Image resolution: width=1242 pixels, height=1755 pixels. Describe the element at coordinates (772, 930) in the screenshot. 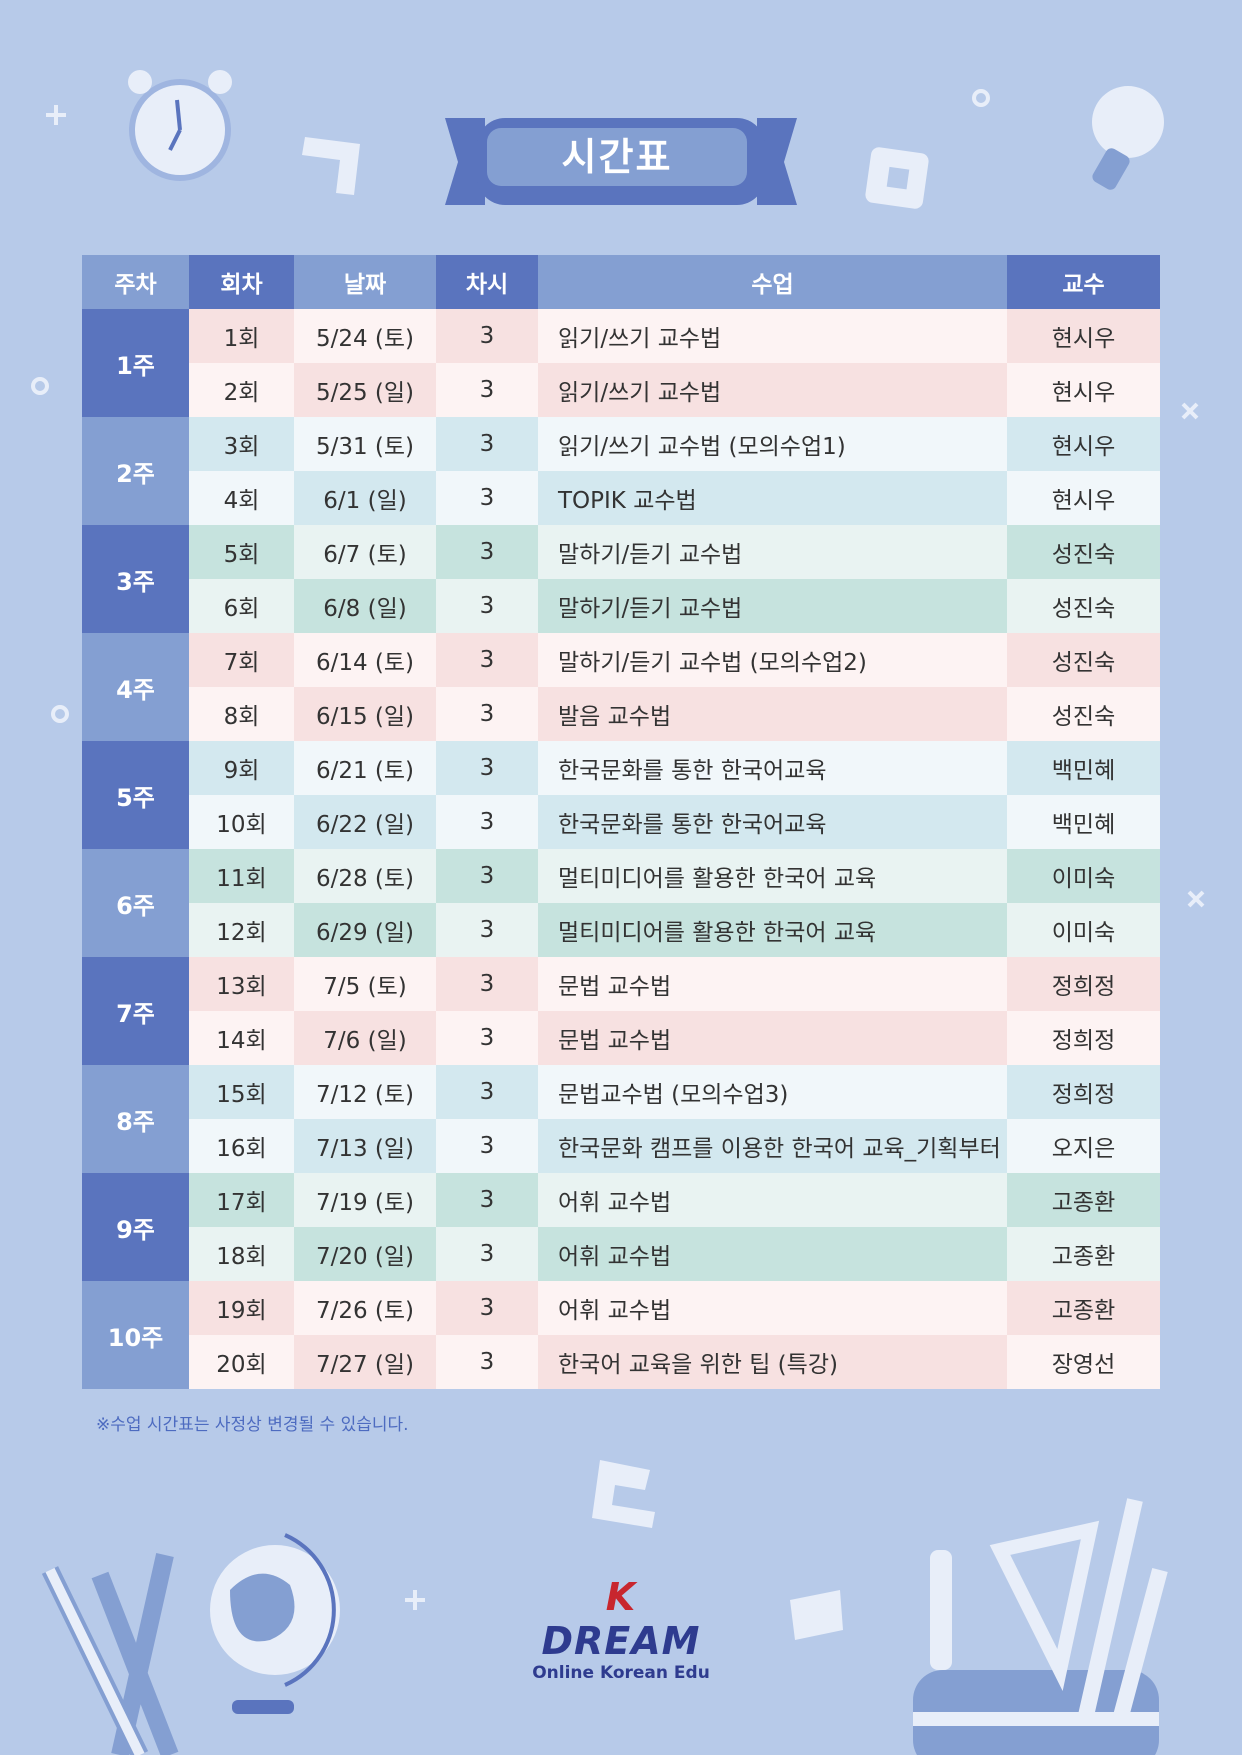

I see `cell: 멀티미디어를 활용한 한국어 교육` at that location.